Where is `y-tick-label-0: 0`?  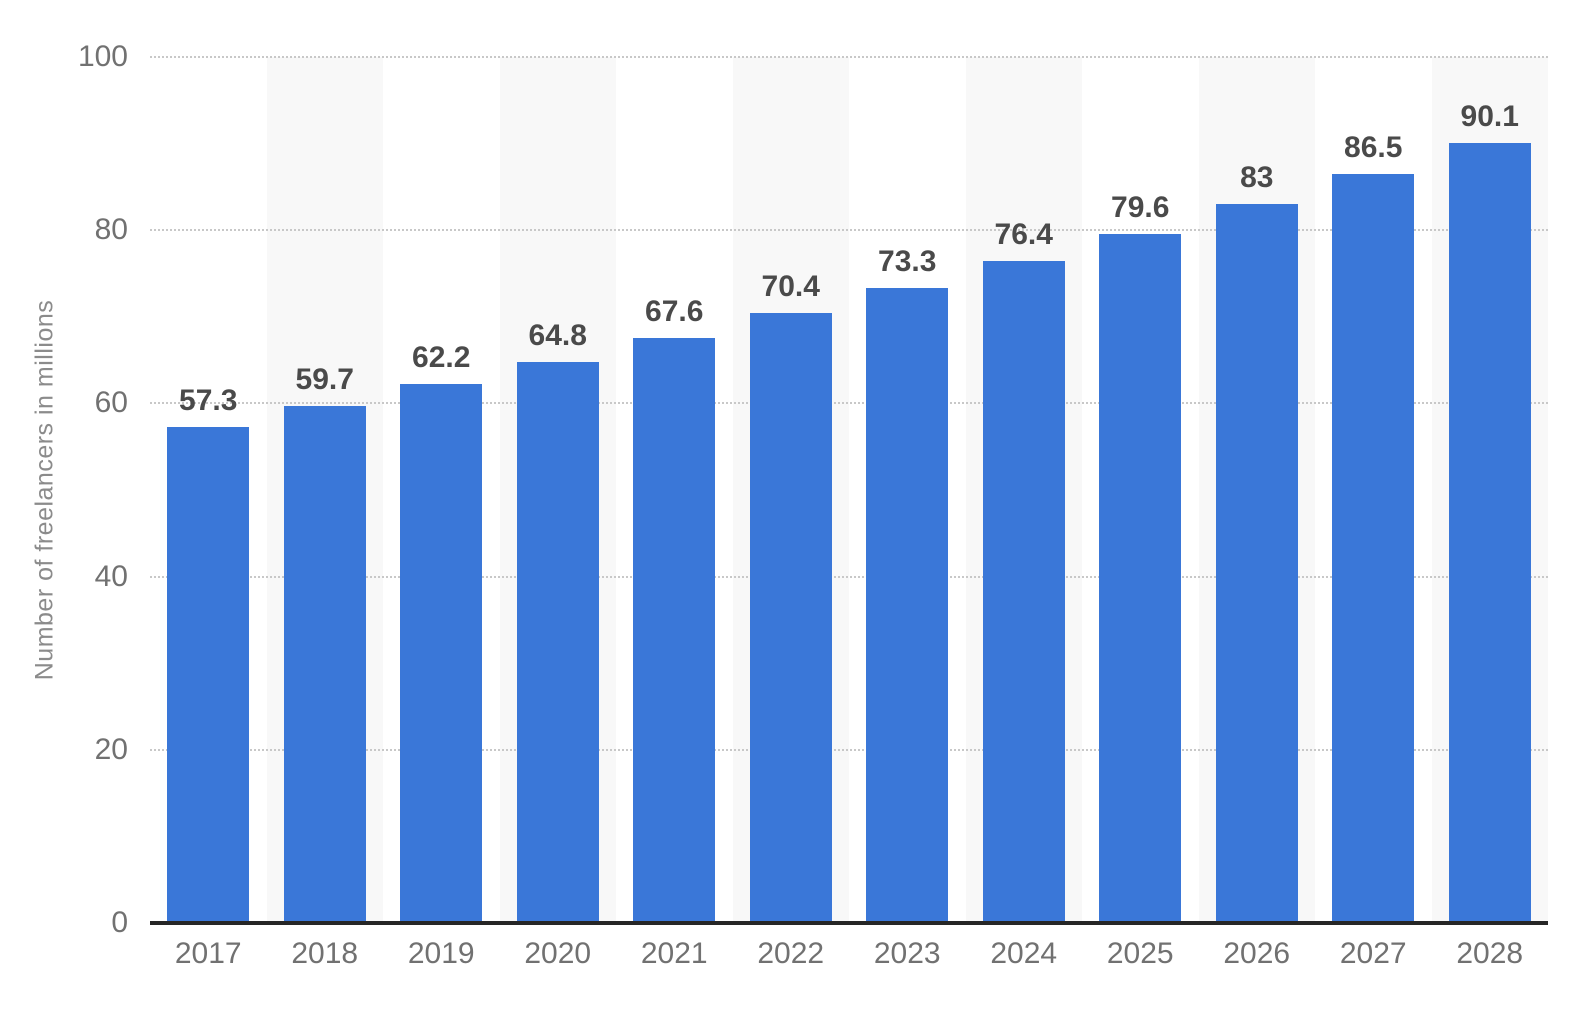
y-tick-label-0: 0 is located at coordinates (119, 922).